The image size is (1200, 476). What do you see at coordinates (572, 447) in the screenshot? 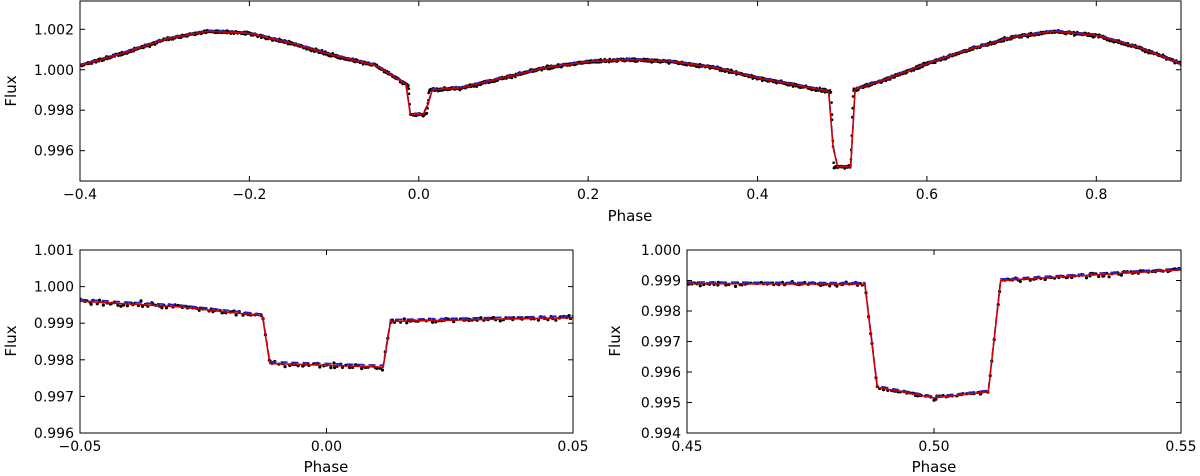
I see `x-tick-label: 0.05` at bounding box center [572, 447].